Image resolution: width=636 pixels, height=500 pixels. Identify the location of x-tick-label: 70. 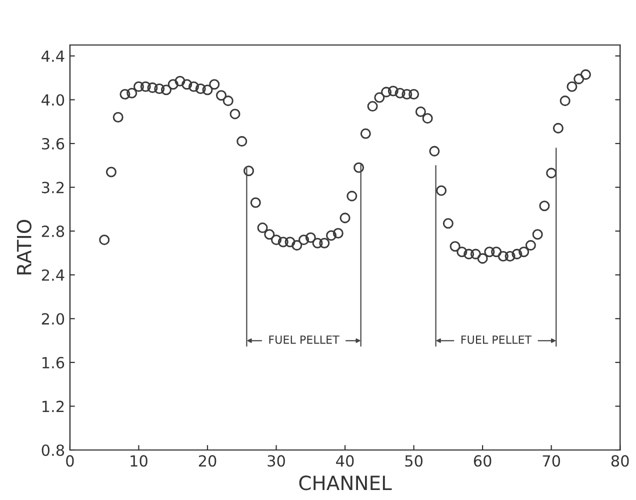
(551, 461).